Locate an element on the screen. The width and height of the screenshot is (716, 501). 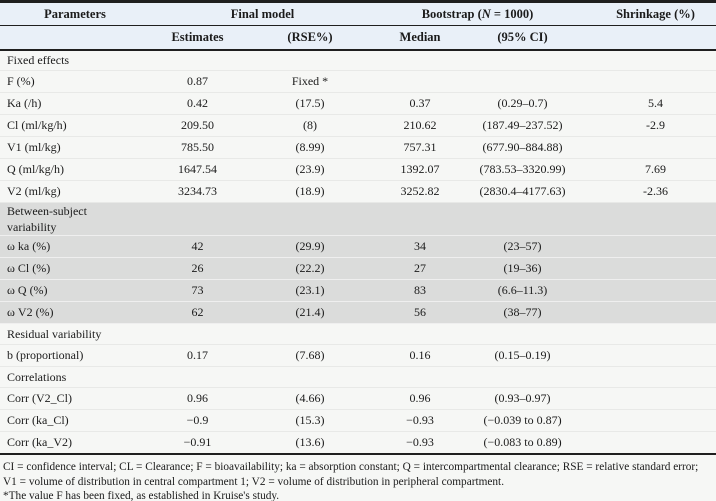
estimate-cell: −0.91 is located at coordinates (197, 442).